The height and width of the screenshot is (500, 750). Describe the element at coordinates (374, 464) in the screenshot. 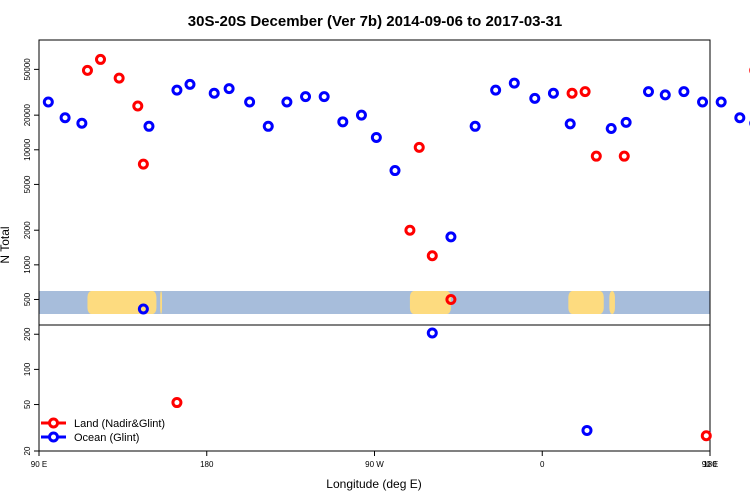

I see `x-tick-label: 90 W` at that location.